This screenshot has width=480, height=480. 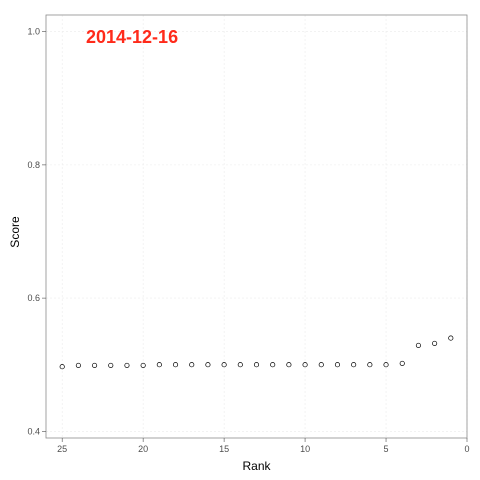 What do you see at coordinates (143, 449) in the screenshot?
I see `x-tick-label: 20` at bounding box center [143, 449].